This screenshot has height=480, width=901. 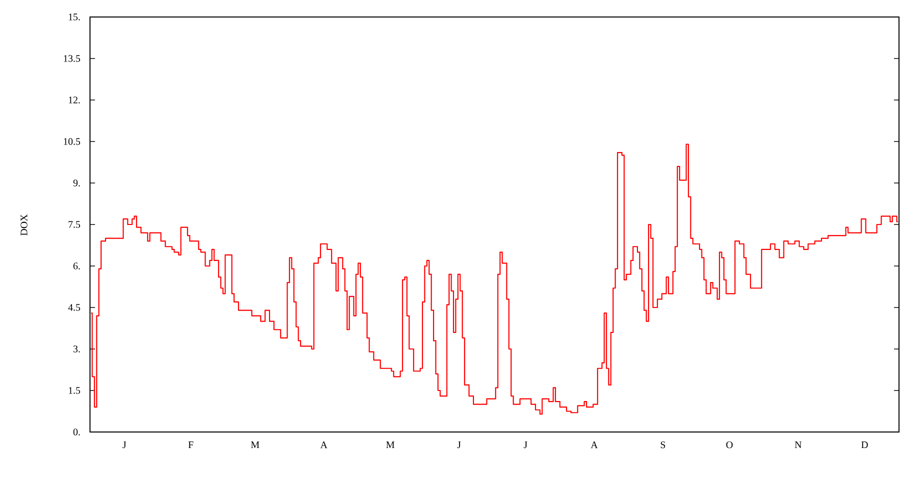 What do you see at coordinates (76, 432) in the screenshot?
I see `y-tick-label: 0.` at bounding box center [76, 432].